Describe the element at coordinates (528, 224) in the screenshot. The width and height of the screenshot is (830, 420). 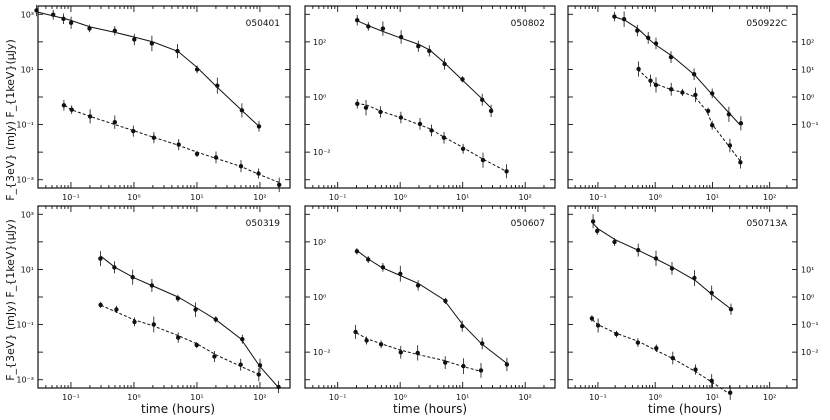
I see `panel-title: 050607` at that location.